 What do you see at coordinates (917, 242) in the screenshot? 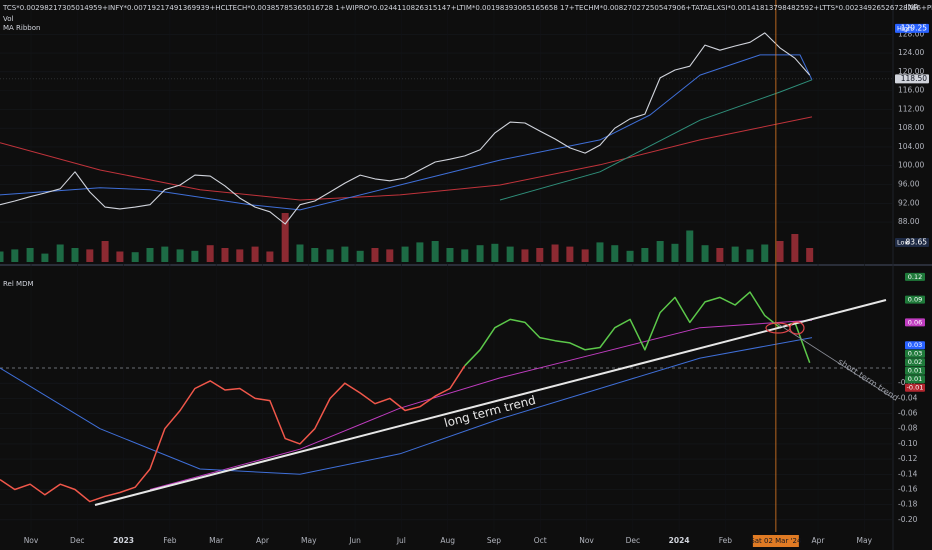
I see `price-label: 83.65` at bounding box center [917, 242].